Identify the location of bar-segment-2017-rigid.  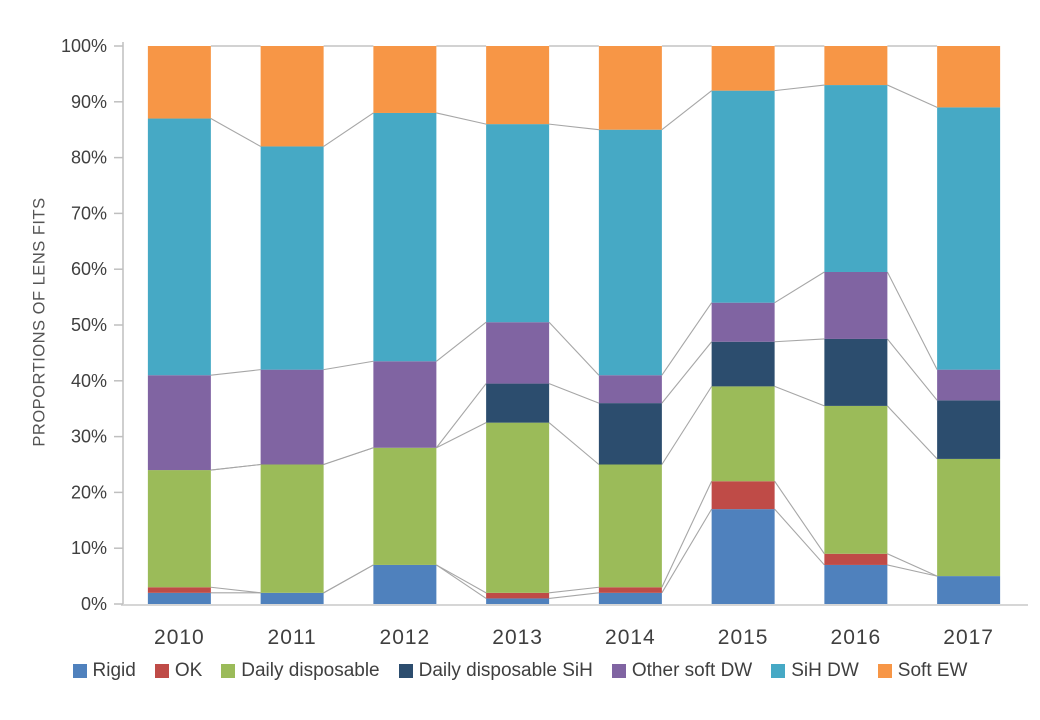
(969, 590).